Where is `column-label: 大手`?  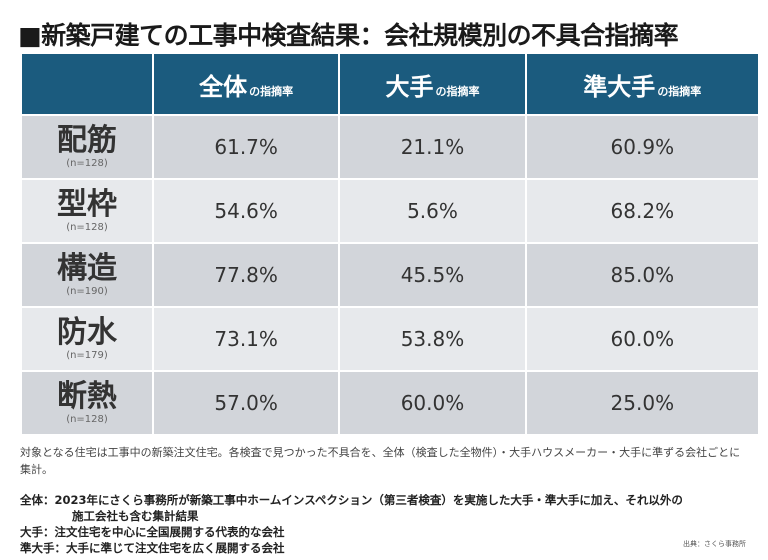
column-label: 大手 is located at coordinates (409, 86).